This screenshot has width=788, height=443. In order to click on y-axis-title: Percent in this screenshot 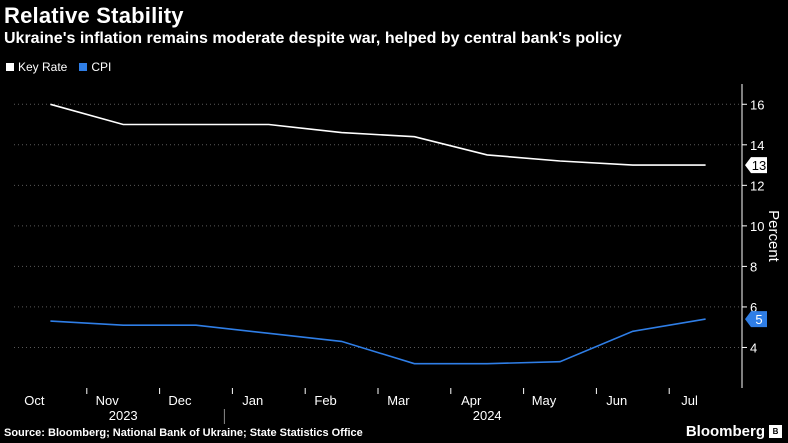, I will do `click(773, 236)`.